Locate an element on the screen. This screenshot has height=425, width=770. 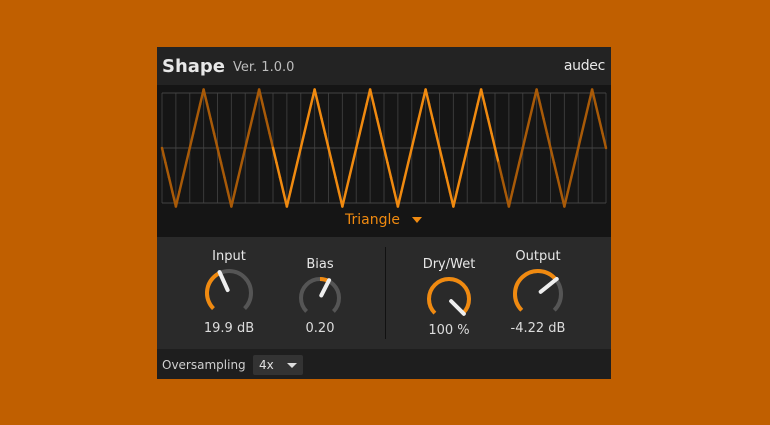
knob-value: -4.22 dB is located at coordinates (538, 328).